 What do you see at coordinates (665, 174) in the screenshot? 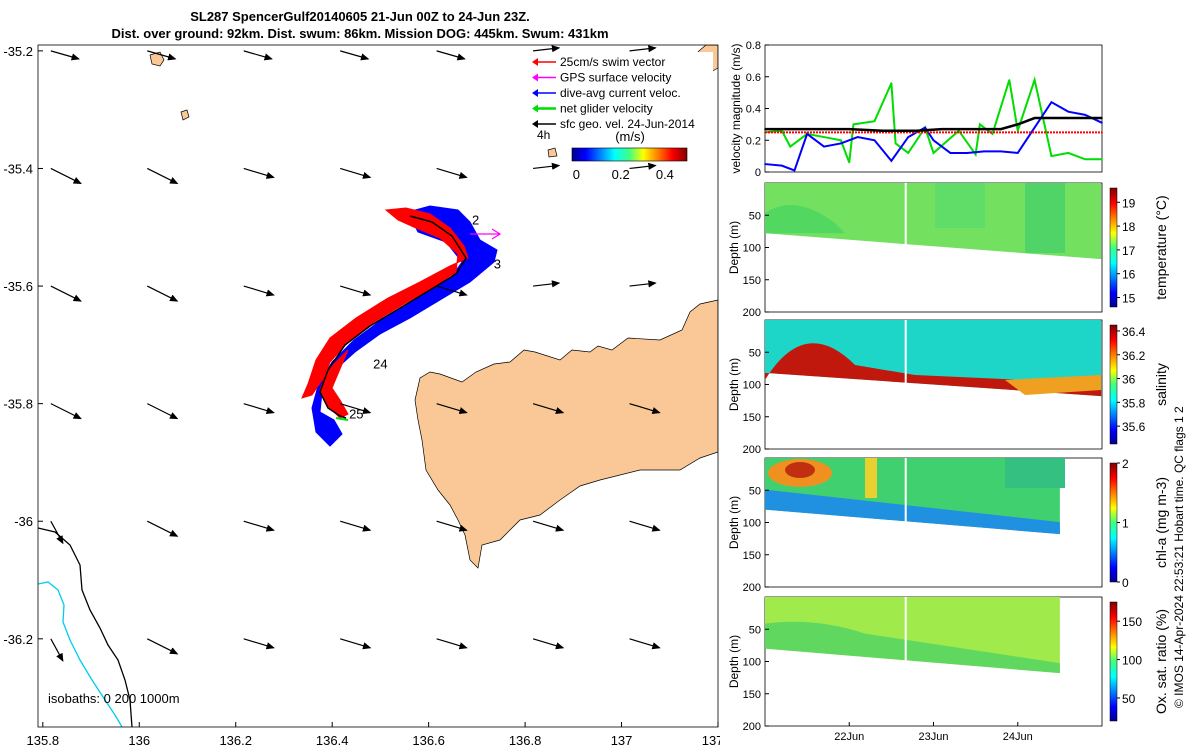
I see `colorbar-tick-label: 0.4` at bounding box center [665, 174].